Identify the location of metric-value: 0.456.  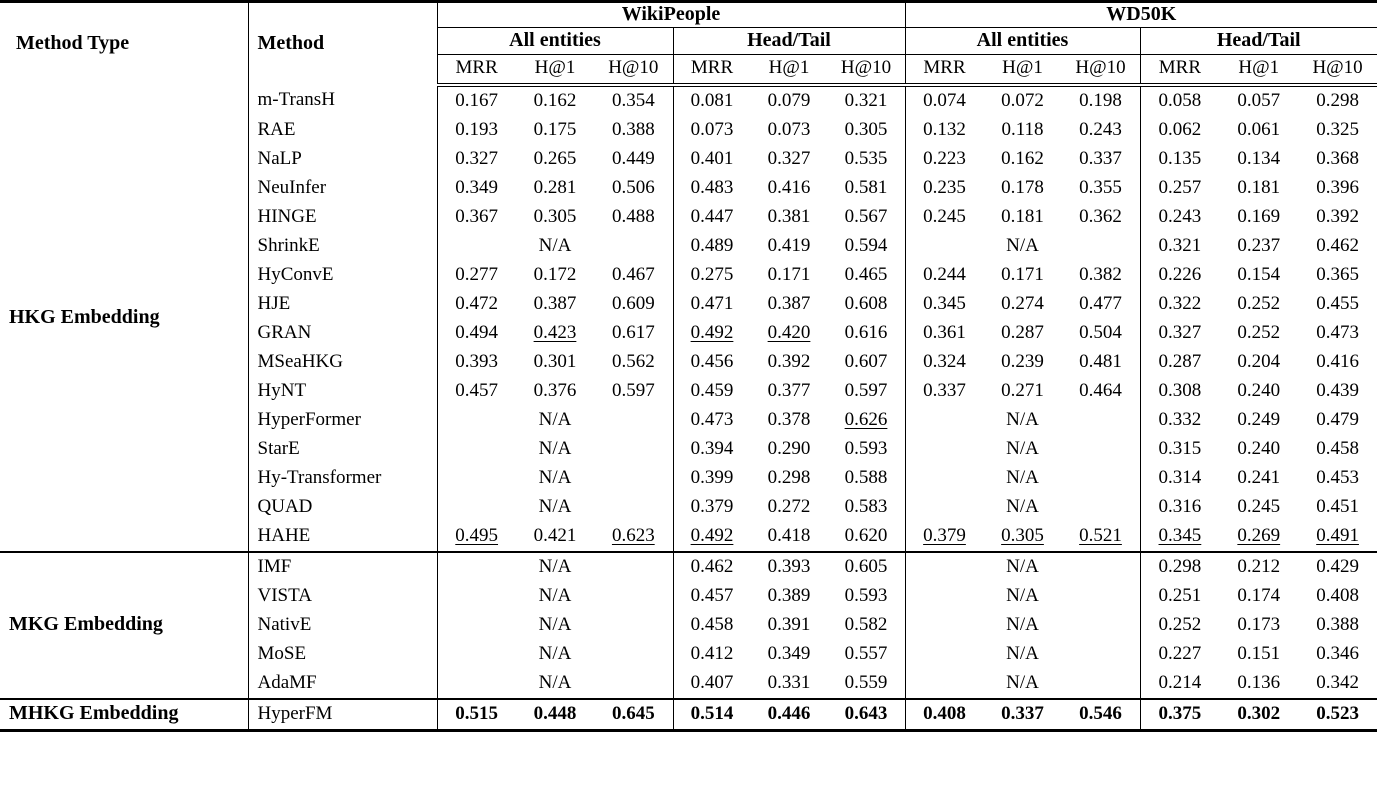
(712, 361).